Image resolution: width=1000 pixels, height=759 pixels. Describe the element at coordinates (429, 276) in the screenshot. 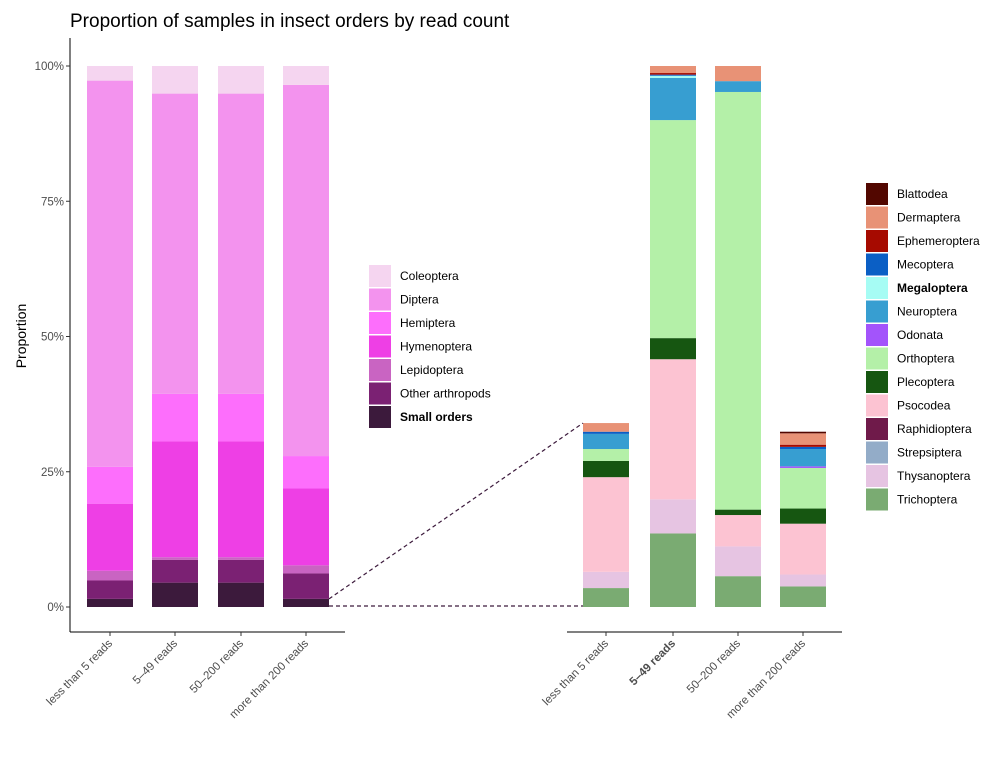

I see `left-legend-label-coleoptera: Coleoptera` at that location.